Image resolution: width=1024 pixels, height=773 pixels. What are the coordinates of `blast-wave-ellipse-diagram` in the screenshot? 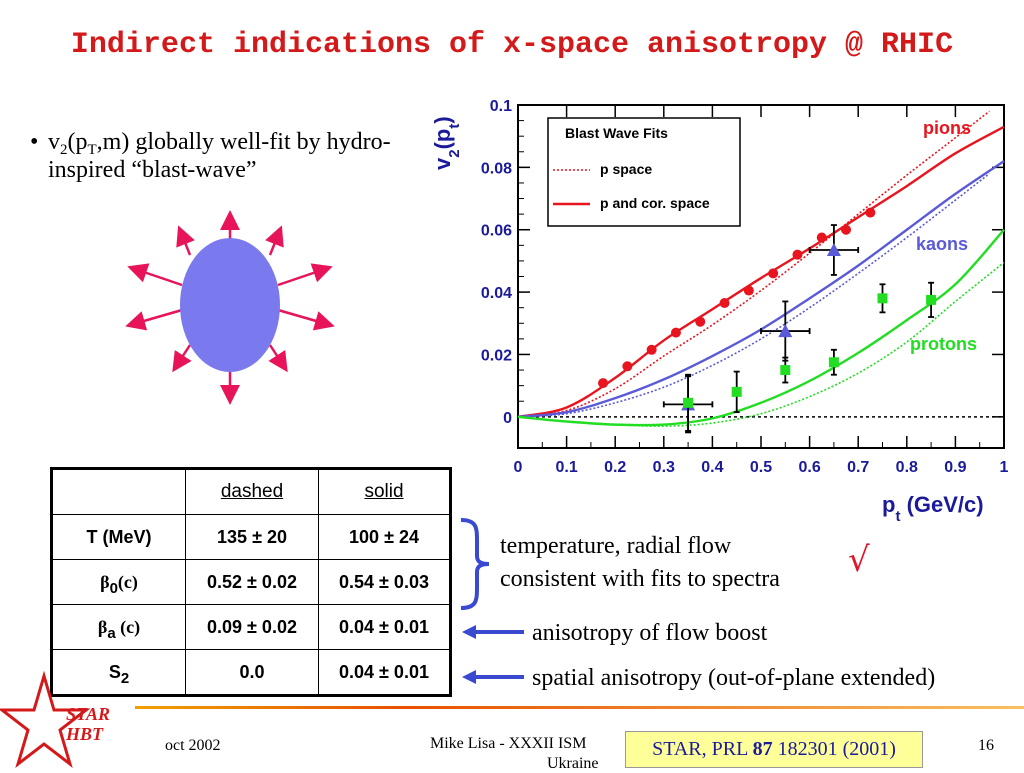 It's located at (230, 307).